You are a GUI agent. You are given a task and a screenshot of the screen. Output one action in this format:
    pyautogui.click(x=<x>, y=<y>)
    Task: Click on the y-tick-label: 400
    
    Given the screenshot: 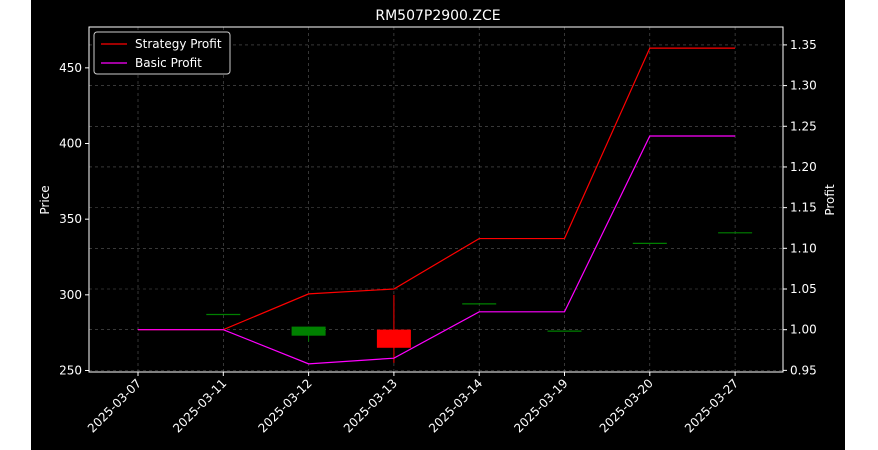 What is the action you would take?
    pyautogui.click(x=70, y=144)
    